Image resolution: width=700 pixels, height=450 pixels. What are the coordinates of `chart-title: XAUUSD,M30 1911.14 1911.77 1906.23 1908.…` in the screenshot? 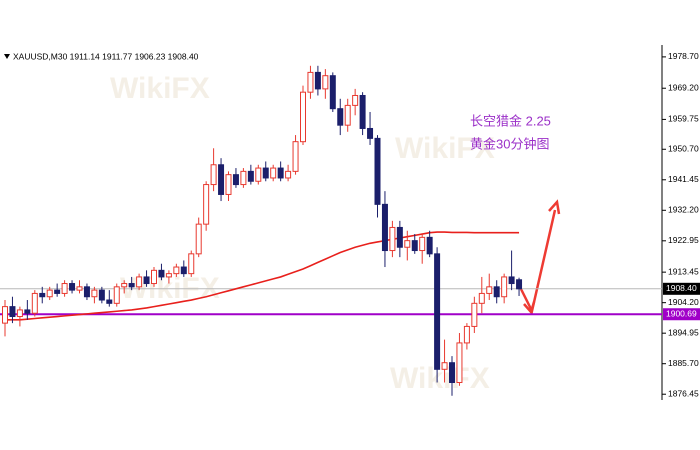 It's located at (106, 56).